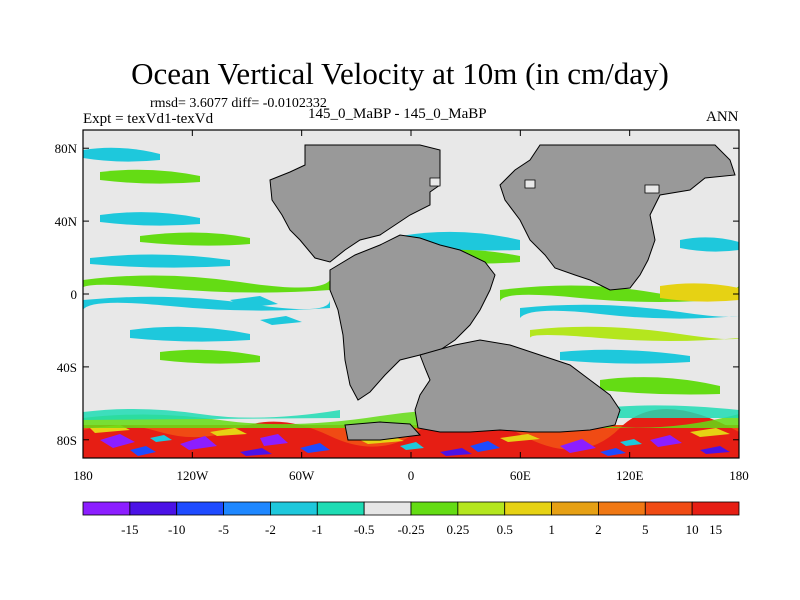 Image resolution: width=800 pixels, height=600 pixels. What do you see at coordinates (645, 529) in the screenshot?
I see `colorbar-label: 5` at bounding box center [645, 529].